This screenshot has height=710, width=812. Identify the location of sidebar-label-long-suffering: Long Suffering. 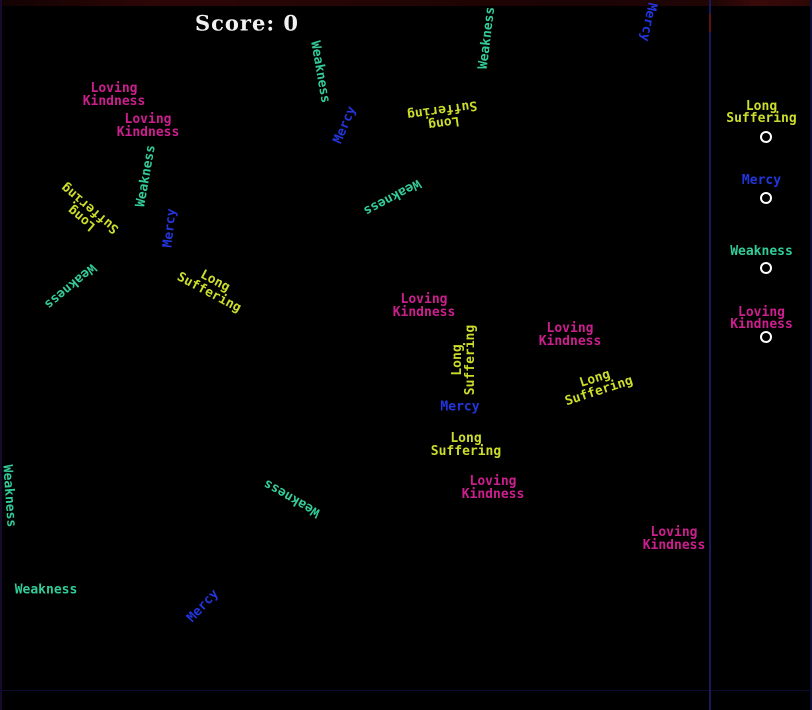
(761, 112).